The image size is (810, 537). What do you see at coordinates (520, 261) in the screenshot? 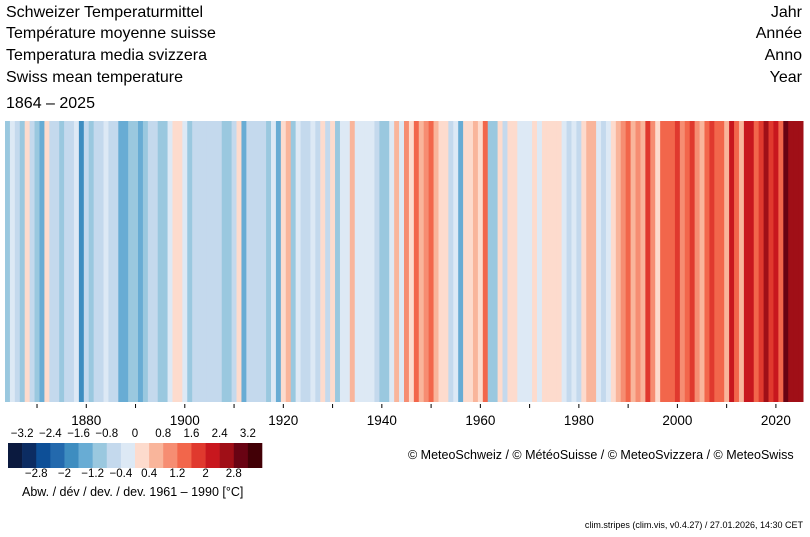
I see `stripe-1968` at bounding box center [520, 261].